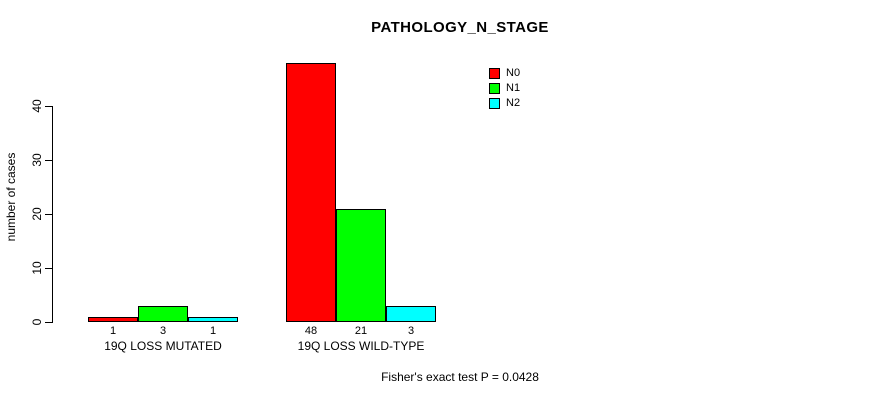 This screenshot has height=400, width=890. Describe the element at coordinates (494, 103) in the screenshot. I see `legend-swatch-n2` at that location.